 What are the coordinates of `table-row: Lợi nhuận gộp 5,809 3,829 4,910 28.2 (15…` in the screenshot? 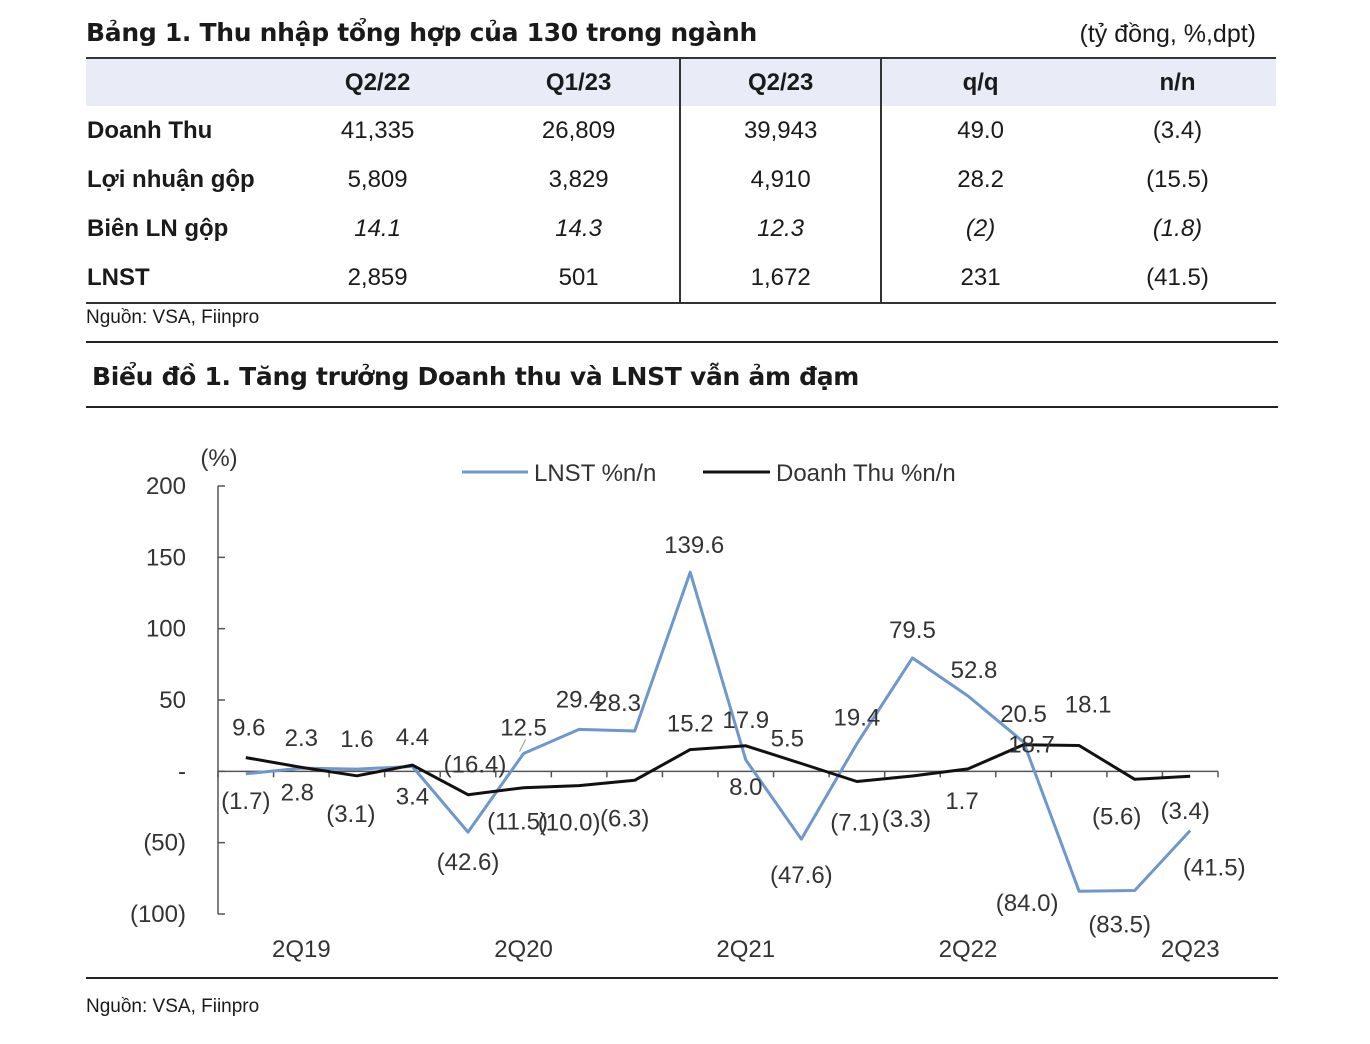 It's located at (681, 179).